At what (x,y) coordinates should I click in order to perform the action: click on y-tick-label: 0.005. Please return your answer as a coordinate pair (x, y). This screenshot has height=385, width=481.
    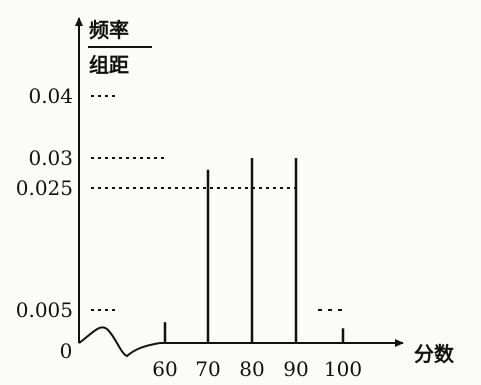
    Looking at the image, I should click on (44, 310).